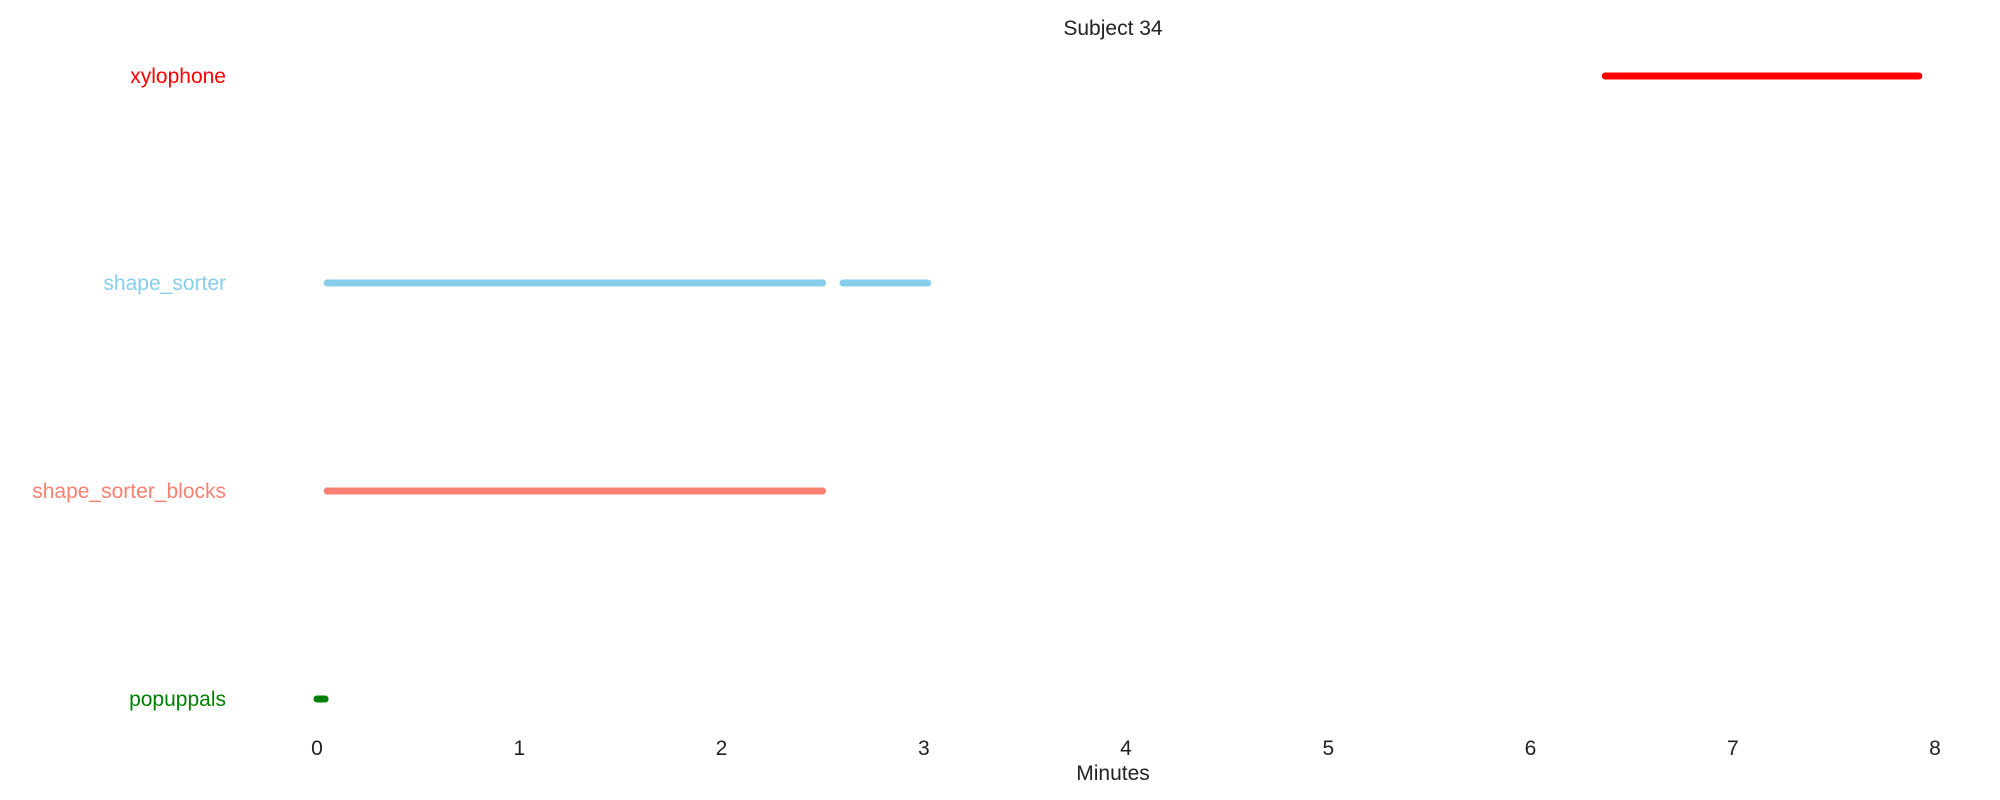  Describe the element at coordinates (1733, 748) in the screenshot. I see `x-tick-label: 7` at that location.